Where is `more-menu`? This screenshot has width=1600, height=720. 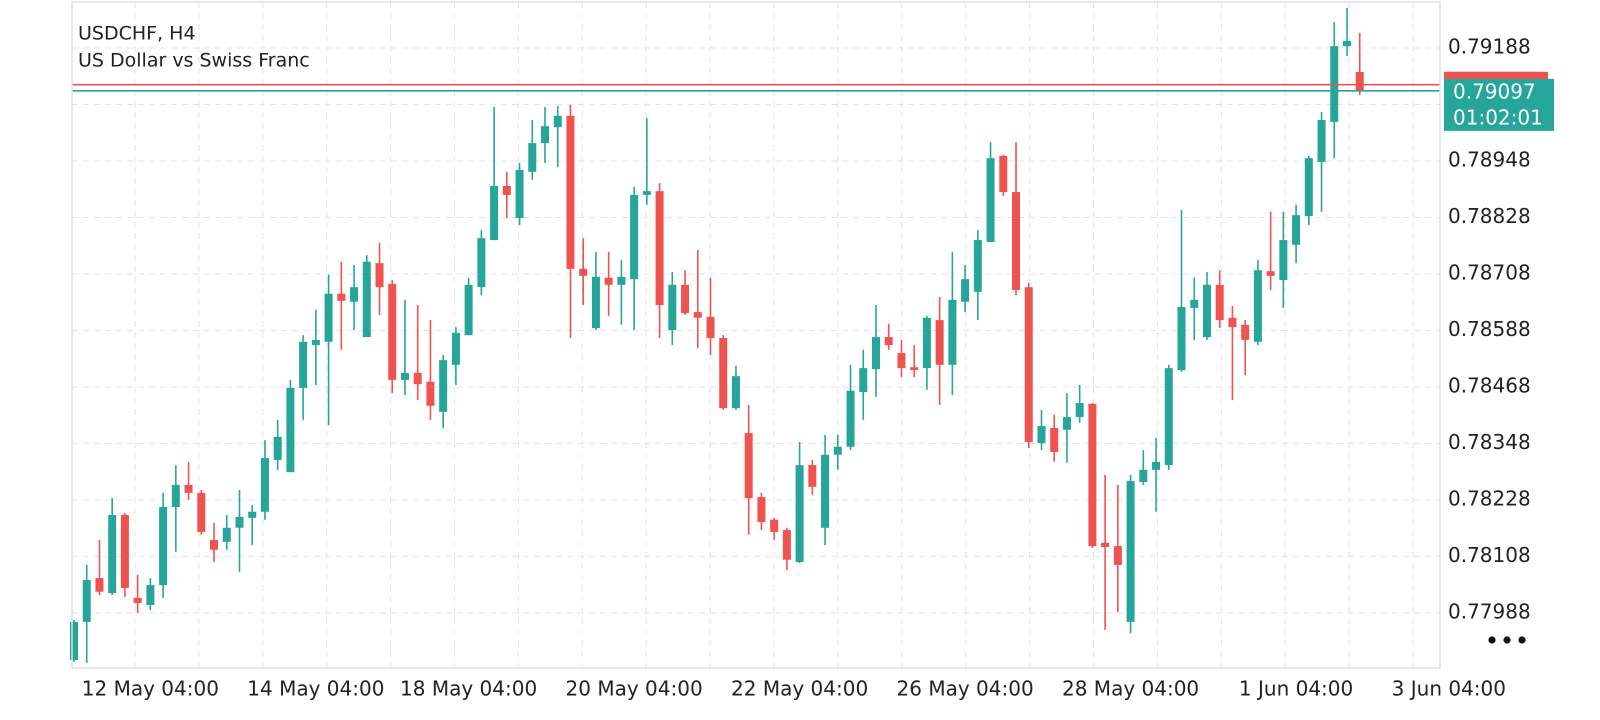
more-menu is located at coordinates (1507, 640).